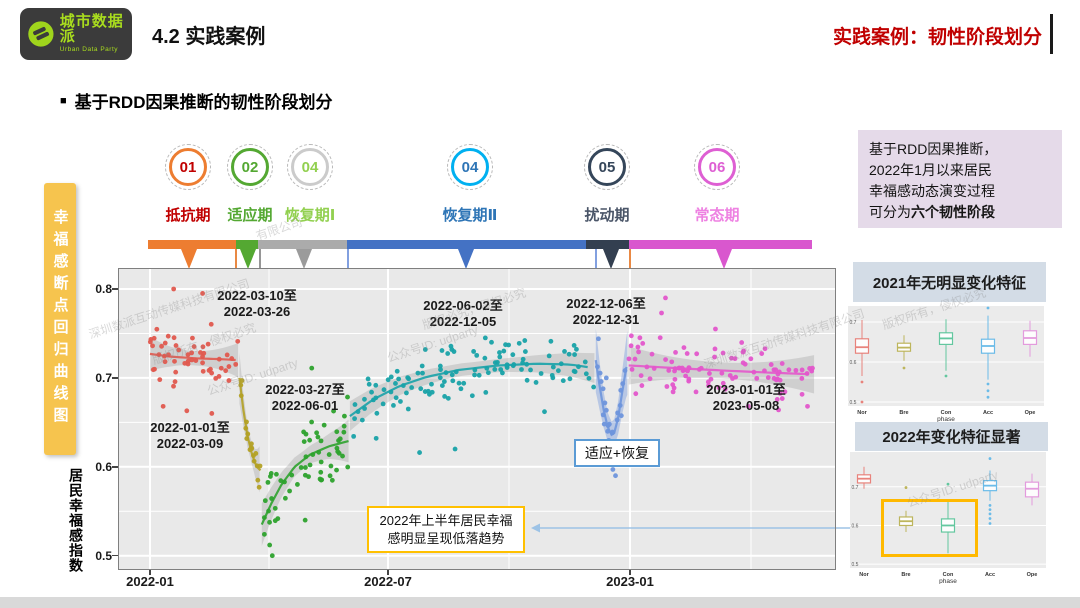  Describe the element at coordinates (103, 555) in the screenshot. I see `ytick-0.5: 0.5` at that location.